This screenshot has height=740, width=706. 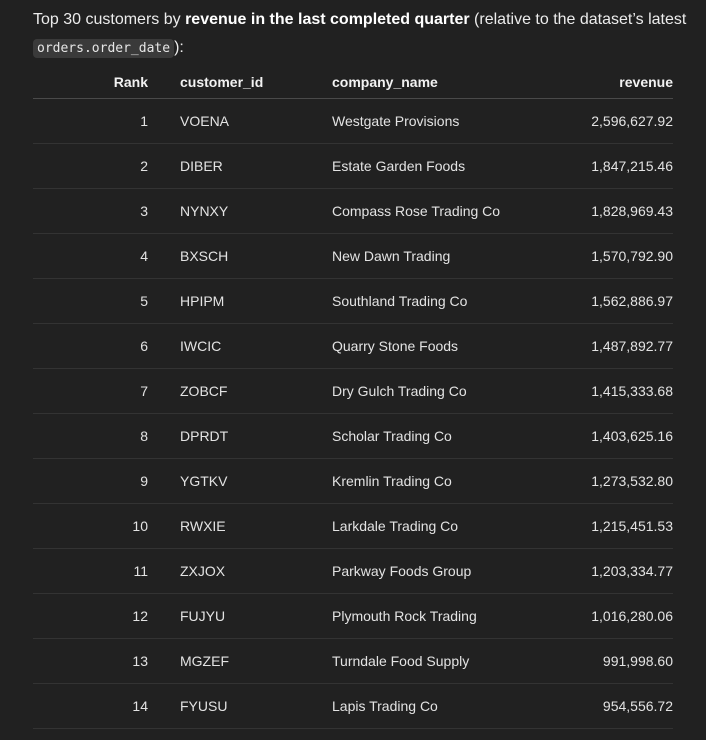 What do you see at coordinates (609, 301) in the screenshot?
I see `revenue-cell: 1,562,886.97` at bounding box center [609, 301].